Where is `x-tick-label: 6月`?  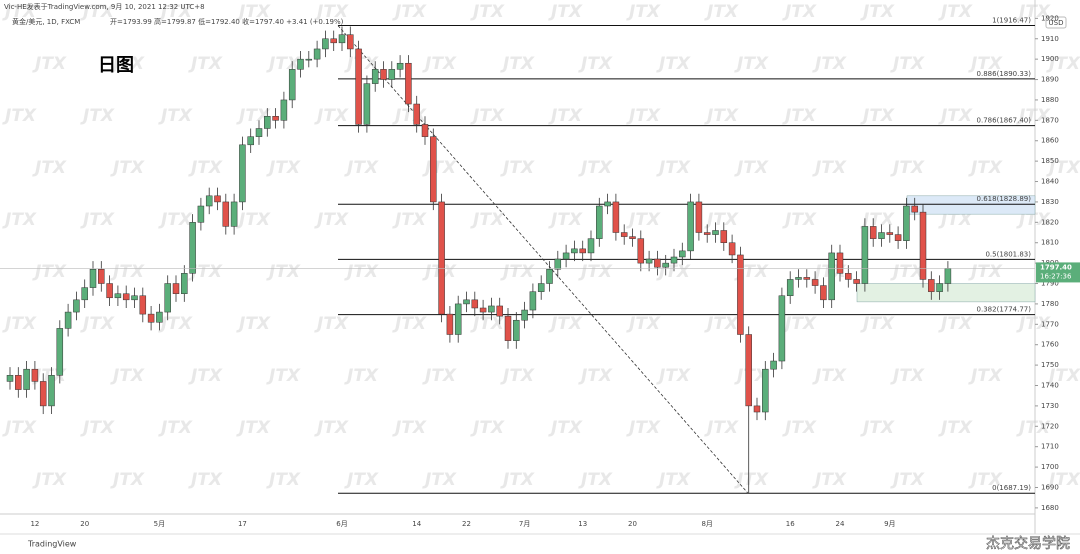 x-tick-label: 6月 is located at coordinates (341, 524).